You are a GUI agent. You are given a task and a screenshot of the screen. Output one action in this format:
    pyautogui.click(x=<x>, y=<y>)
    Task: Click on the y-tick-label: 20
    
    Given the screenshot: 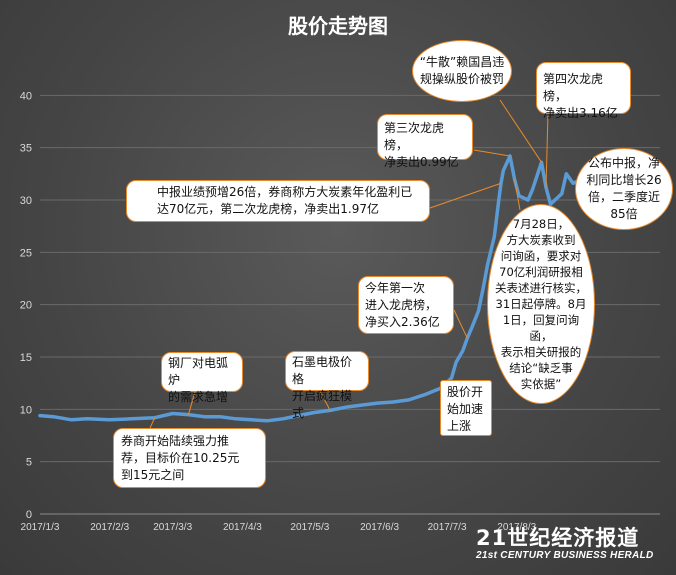 What is the action you would take?
    pyautogui.click(x=26, y=306)
    